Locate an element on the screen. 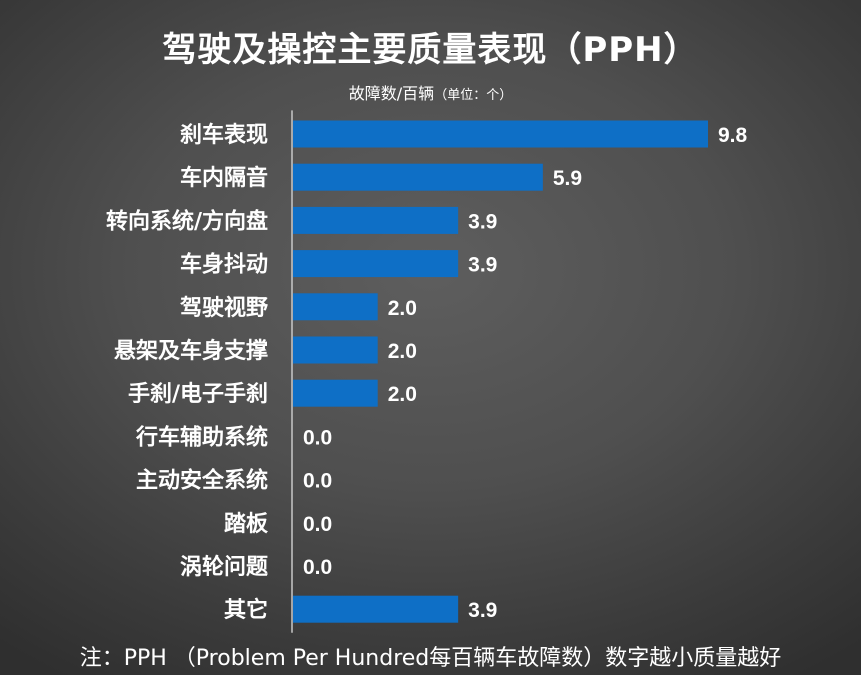  category-label: 刹车表现 is located at coordinates (224, 135).